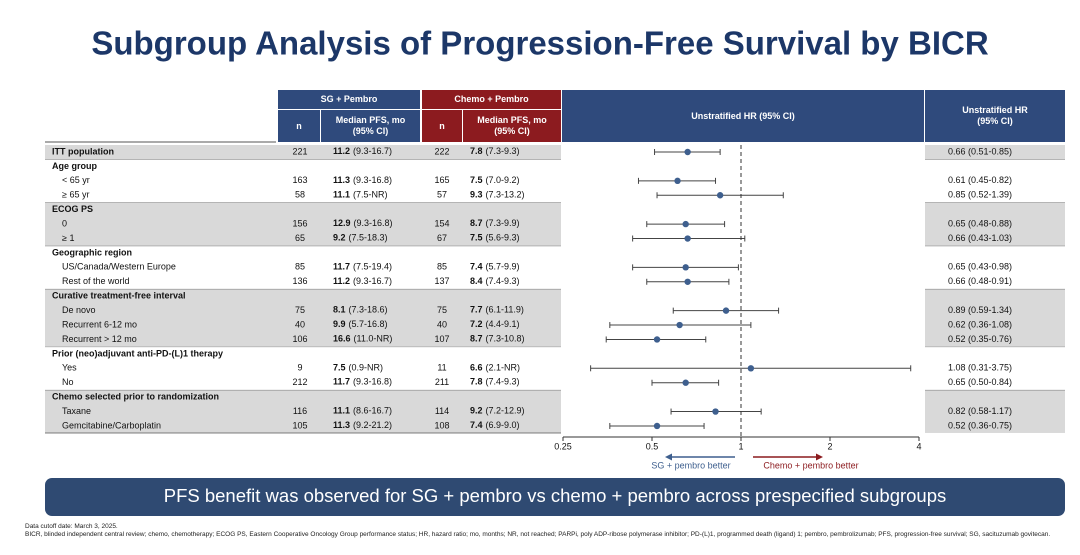 The height and width of the screenshot is (555, 1080). I want to click on chemo-n: 165, so click(441, 180).